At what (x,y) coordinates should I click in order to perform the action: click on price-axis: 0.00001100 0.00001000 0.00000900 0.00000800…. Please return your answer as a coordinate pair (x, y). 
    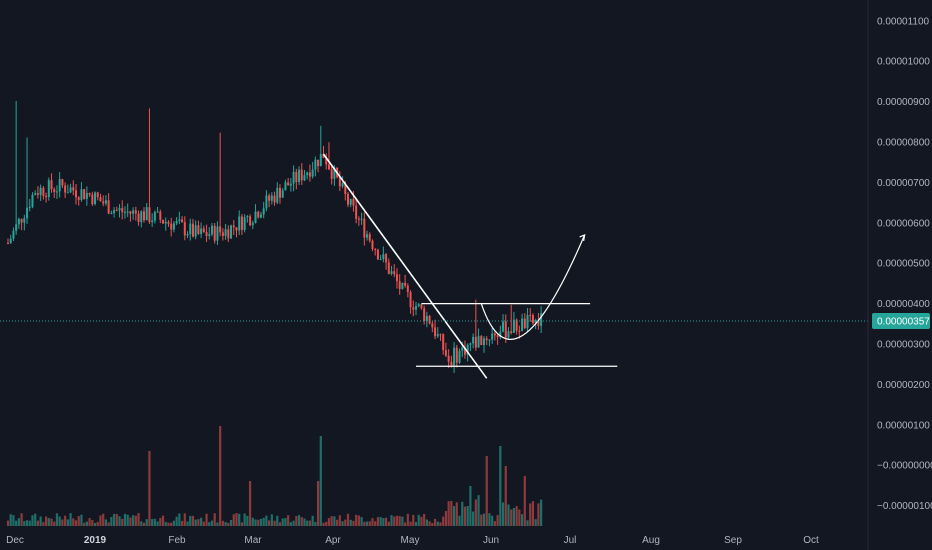
    Looking at the image, I should click on (904, 264).